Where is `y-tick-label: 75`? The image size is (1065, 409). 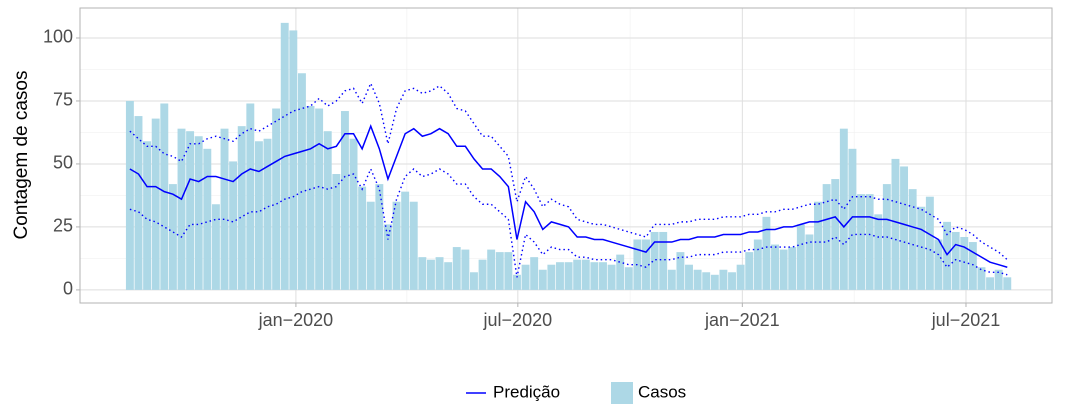
y-tick-label: 75 is located at coordinates (63, 100).